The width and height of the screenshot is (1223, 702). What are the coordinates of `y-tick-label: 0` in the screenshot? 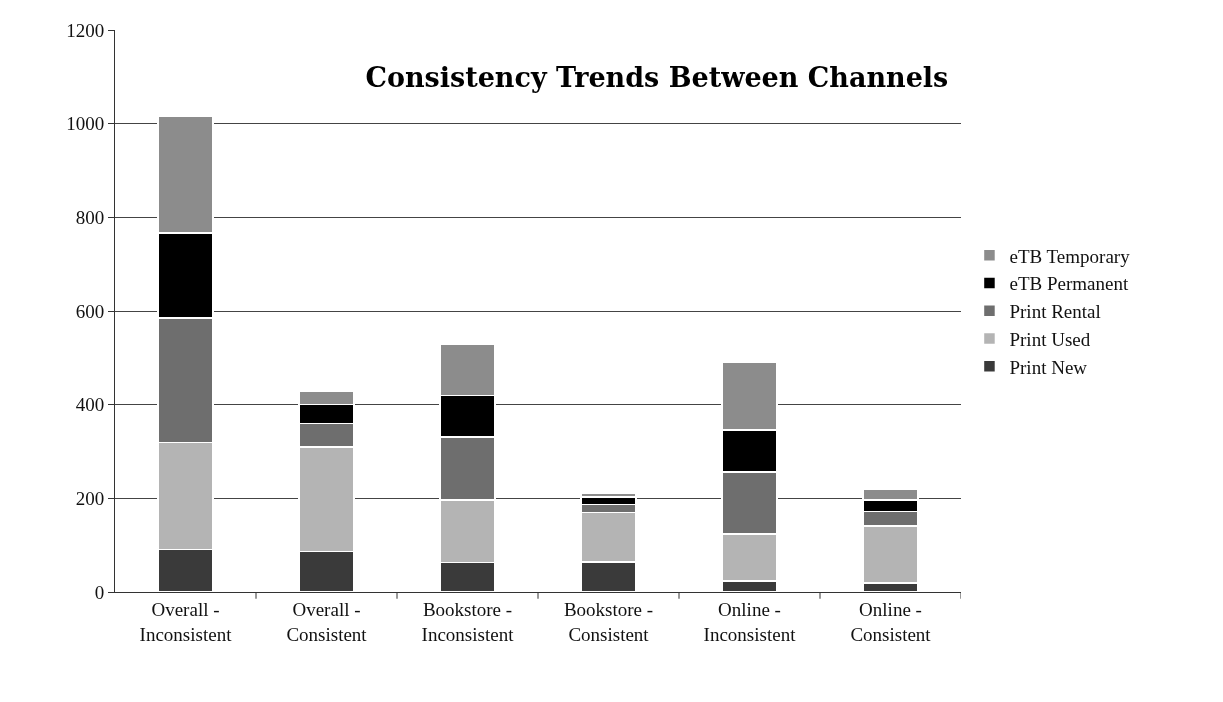 It's located at (99, 592).